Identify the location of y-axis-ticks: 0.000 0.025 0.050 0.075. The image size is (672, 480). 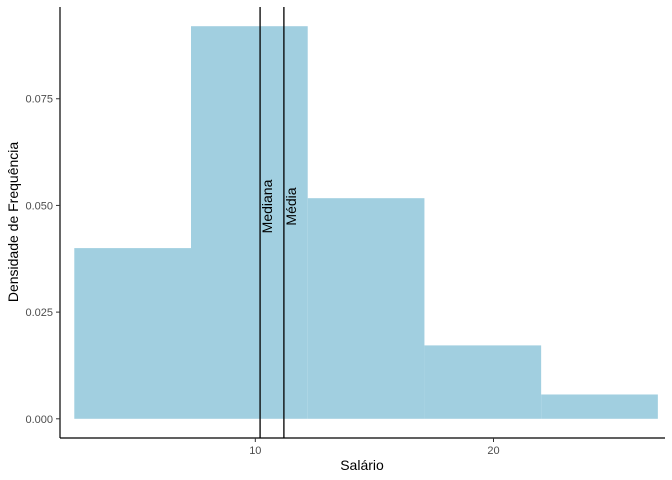
(42, 260).